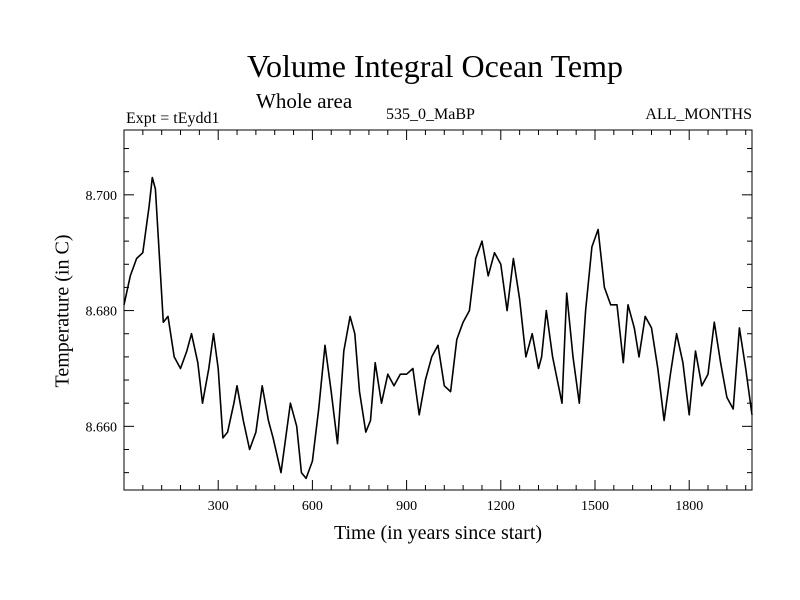  I want to click on x-tick-label: 900, so click(406, 506).